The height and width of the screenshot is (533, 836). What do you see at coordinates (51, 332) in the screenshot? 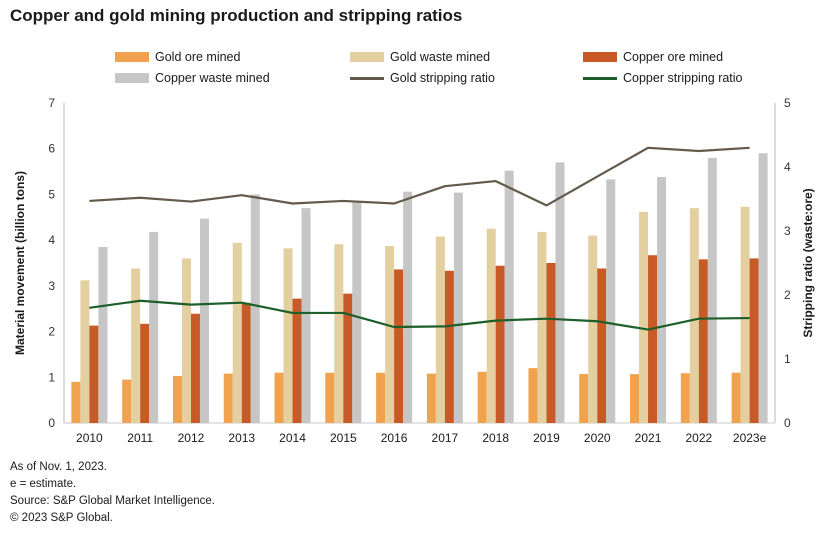
I see `left-axis-tick-2: 2` at bounding box center [51, 332].